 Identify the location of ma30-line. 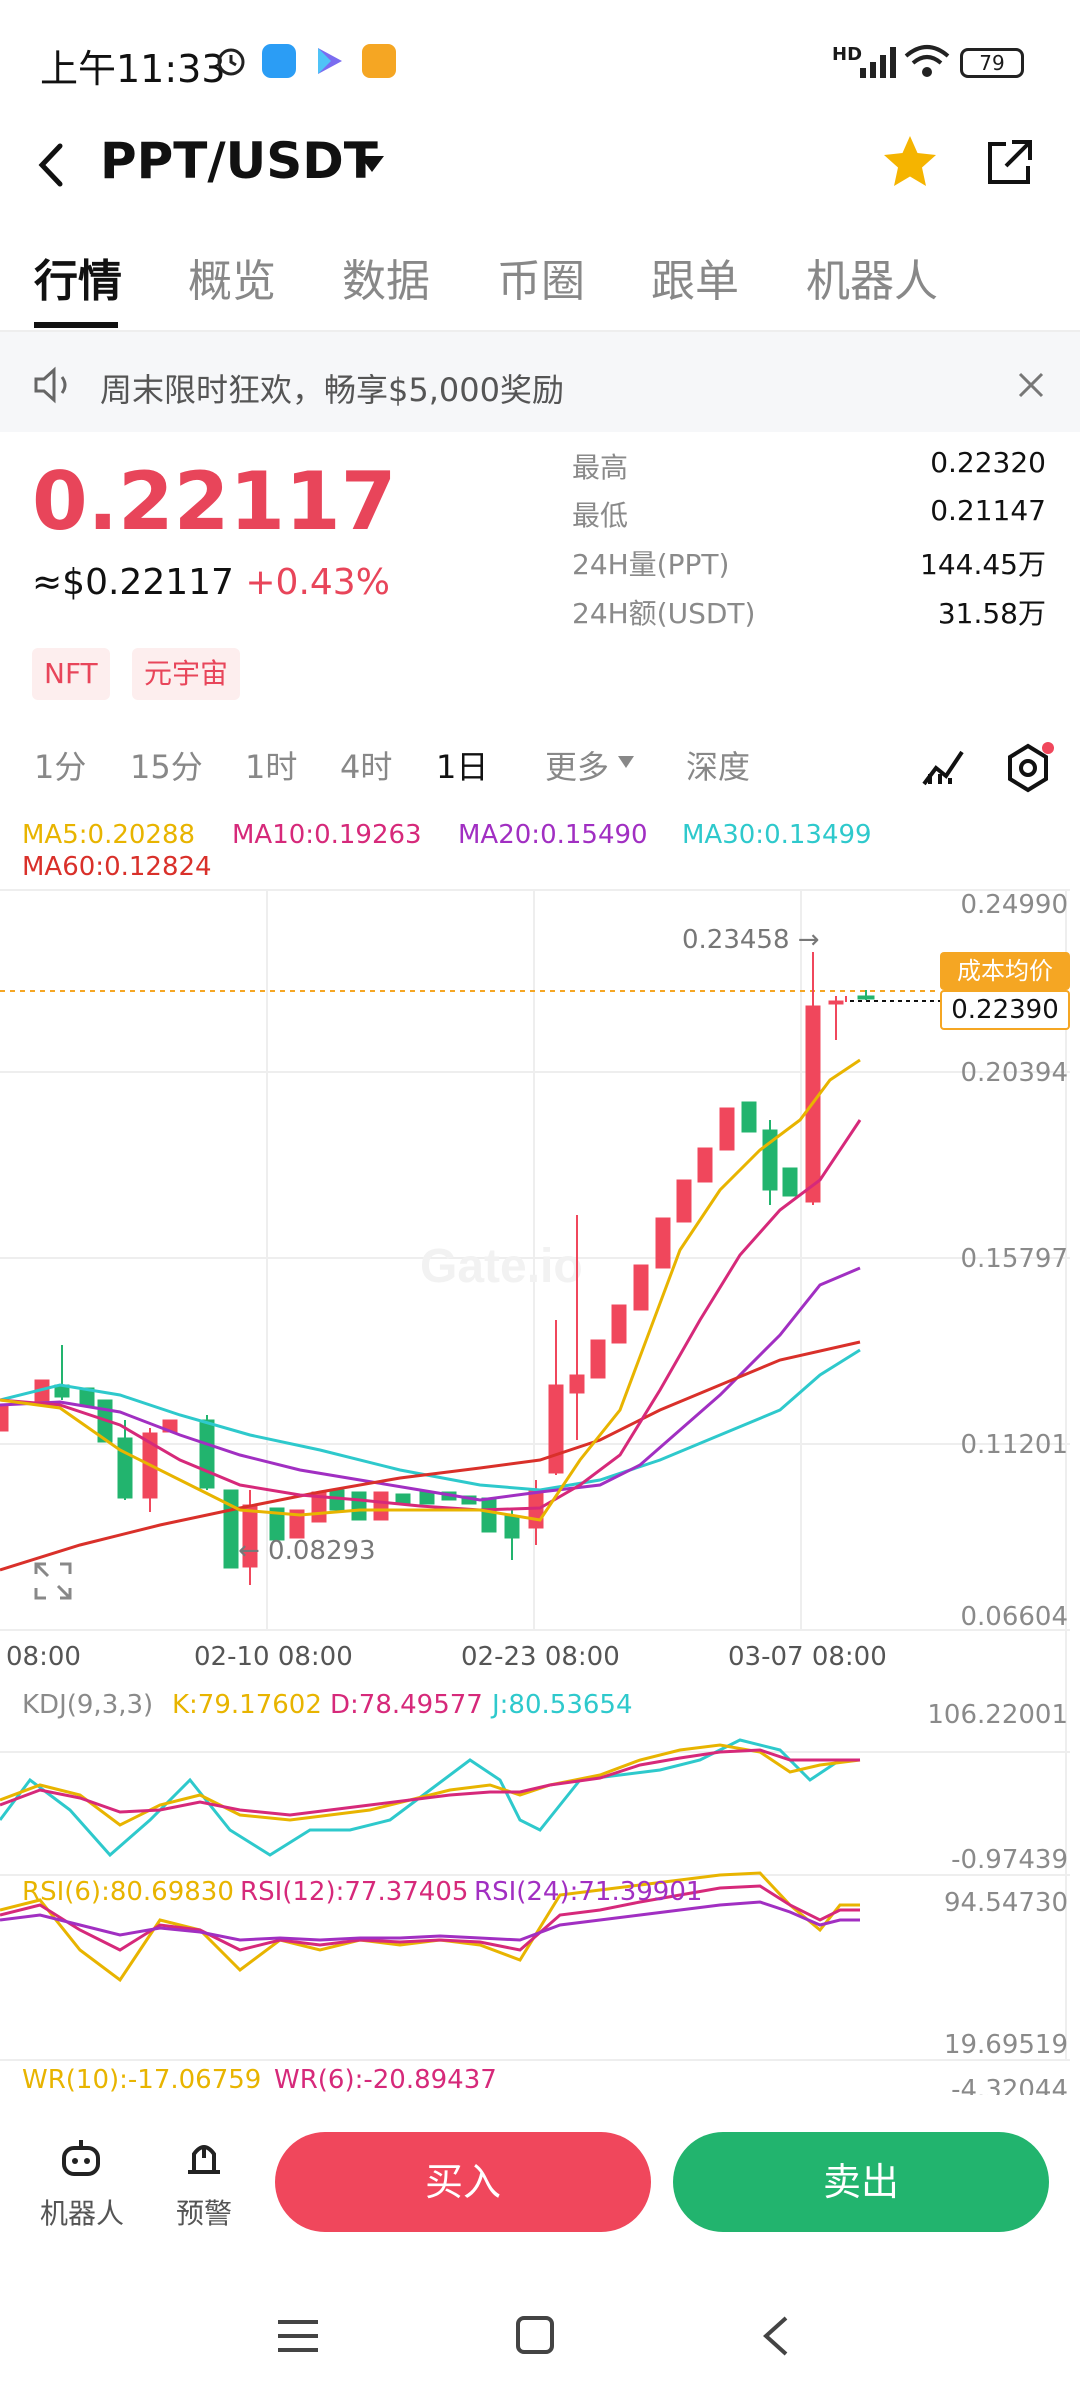
(430, 1420).